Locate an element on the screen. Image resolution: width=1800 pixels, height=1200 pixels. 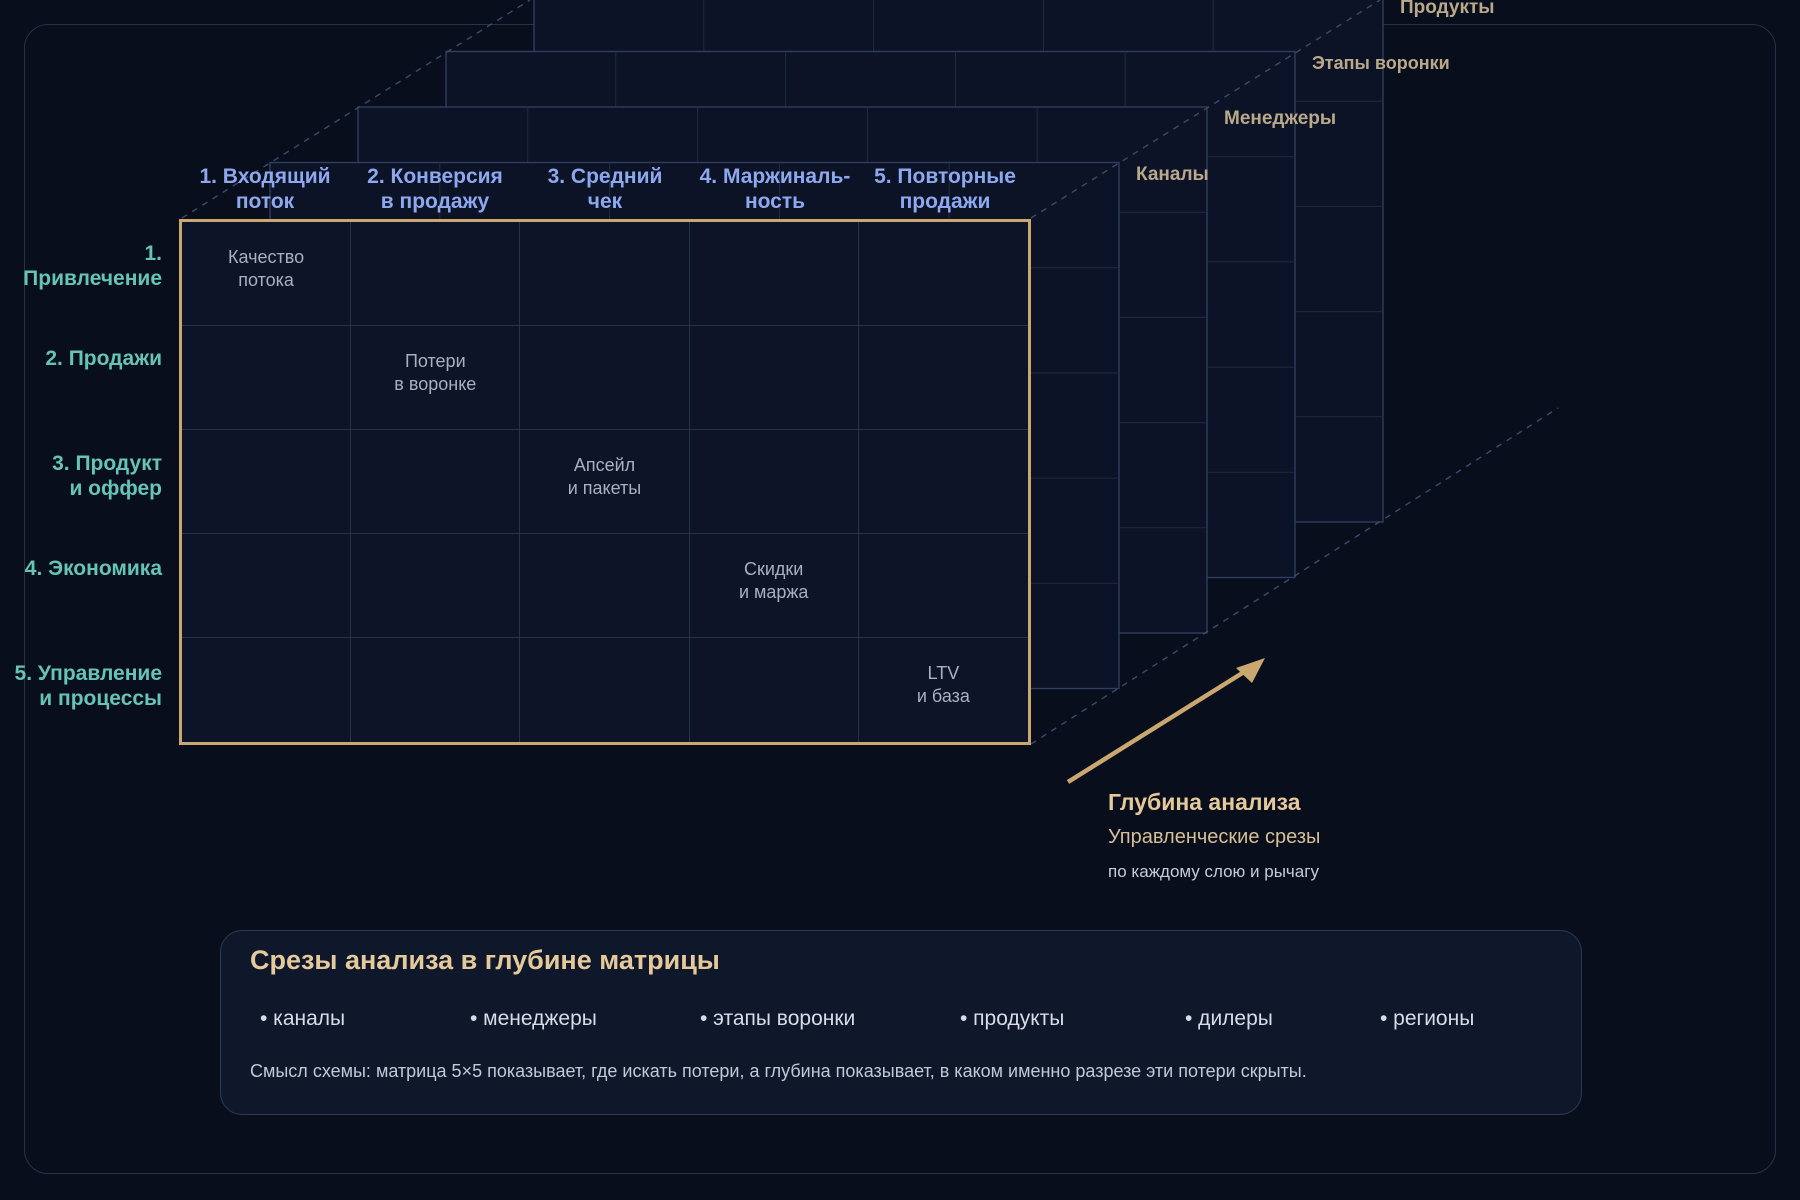
column-label-4: 4. Маржиналь- ность is located at coordinates (775, 189).